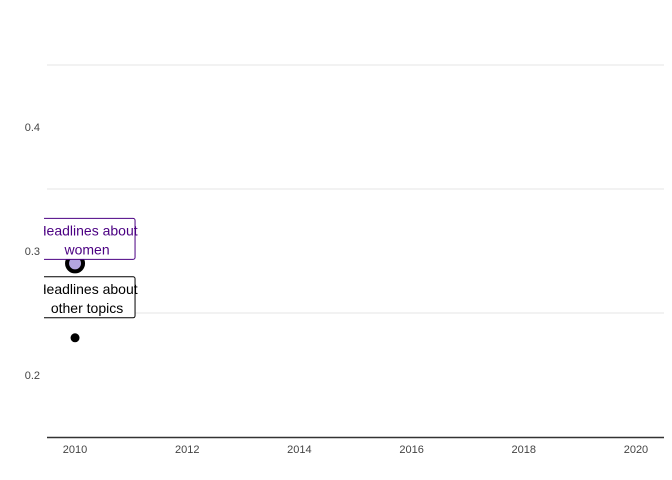  I want to click on label-other-topics: Headlines about other topics, so click(87, 297).